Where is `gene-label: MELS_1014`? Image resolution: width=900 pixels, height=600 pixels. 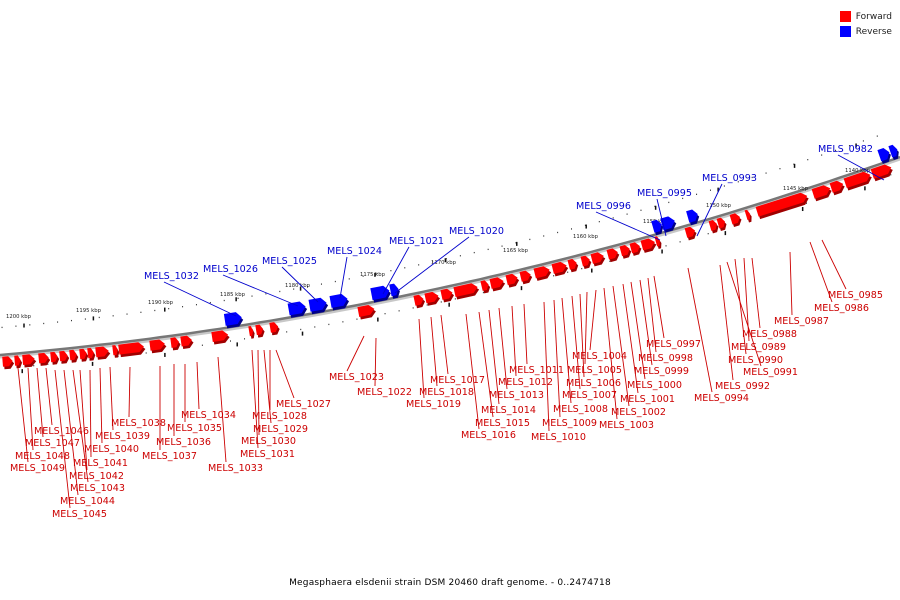
gene-label: MELS_1014 is located at coordinates (508, 410).